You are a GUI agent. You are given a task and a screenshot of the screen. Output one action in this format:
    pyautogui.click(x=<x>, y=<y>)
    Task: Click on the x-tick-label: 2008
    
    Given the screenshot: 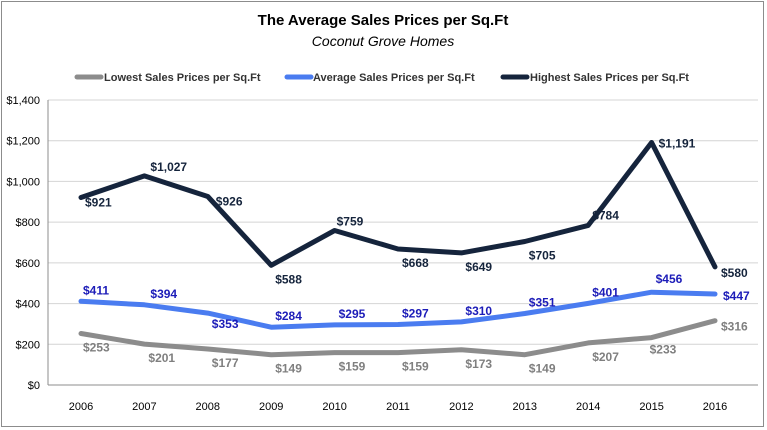 What is the action you would take?
    pyautogui.click(x=208, y=407)
    